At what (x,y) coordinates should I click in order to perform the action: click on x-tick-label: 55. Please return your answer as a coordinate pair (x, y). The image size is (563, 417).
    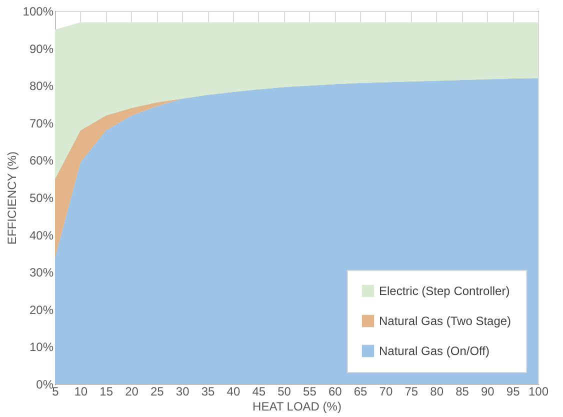
    Looking at the image, I should click on (310, 391).